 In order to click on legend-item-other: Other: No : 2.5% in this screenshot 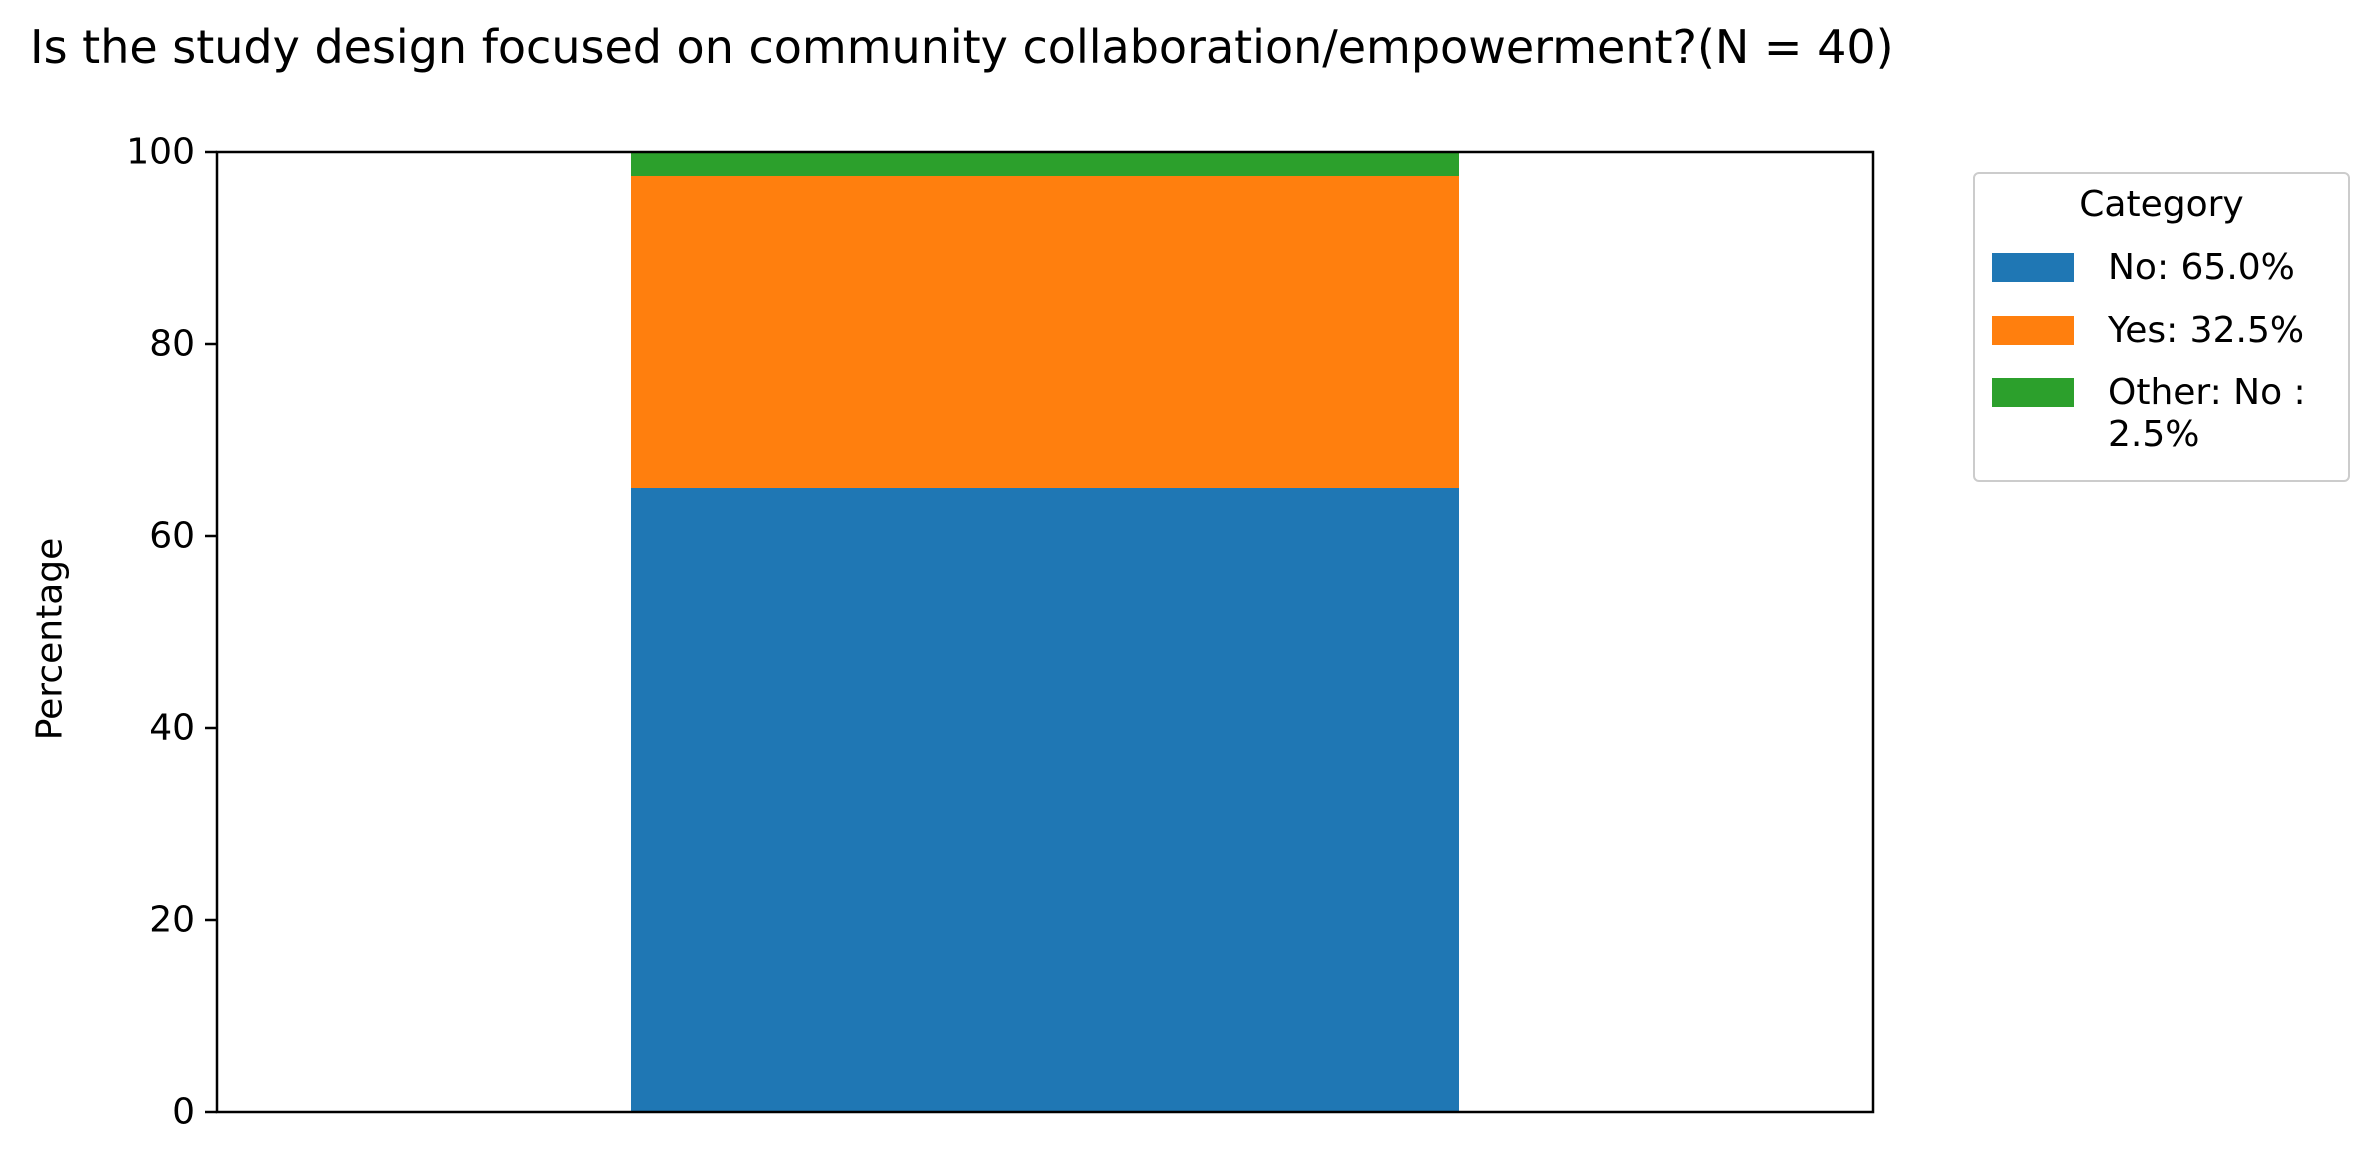, I will do `click(2165, 414)`.